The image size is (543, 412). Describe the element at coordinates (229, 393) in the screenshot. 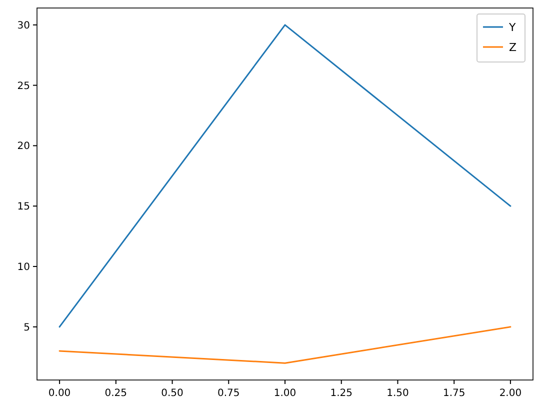

I see `x-tick-label: 0.75` at that location.